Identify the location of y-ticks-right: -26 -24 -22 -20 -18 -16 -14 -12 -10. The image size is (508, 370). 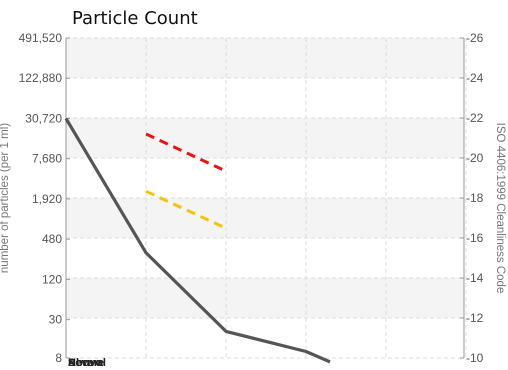
(472, 198).